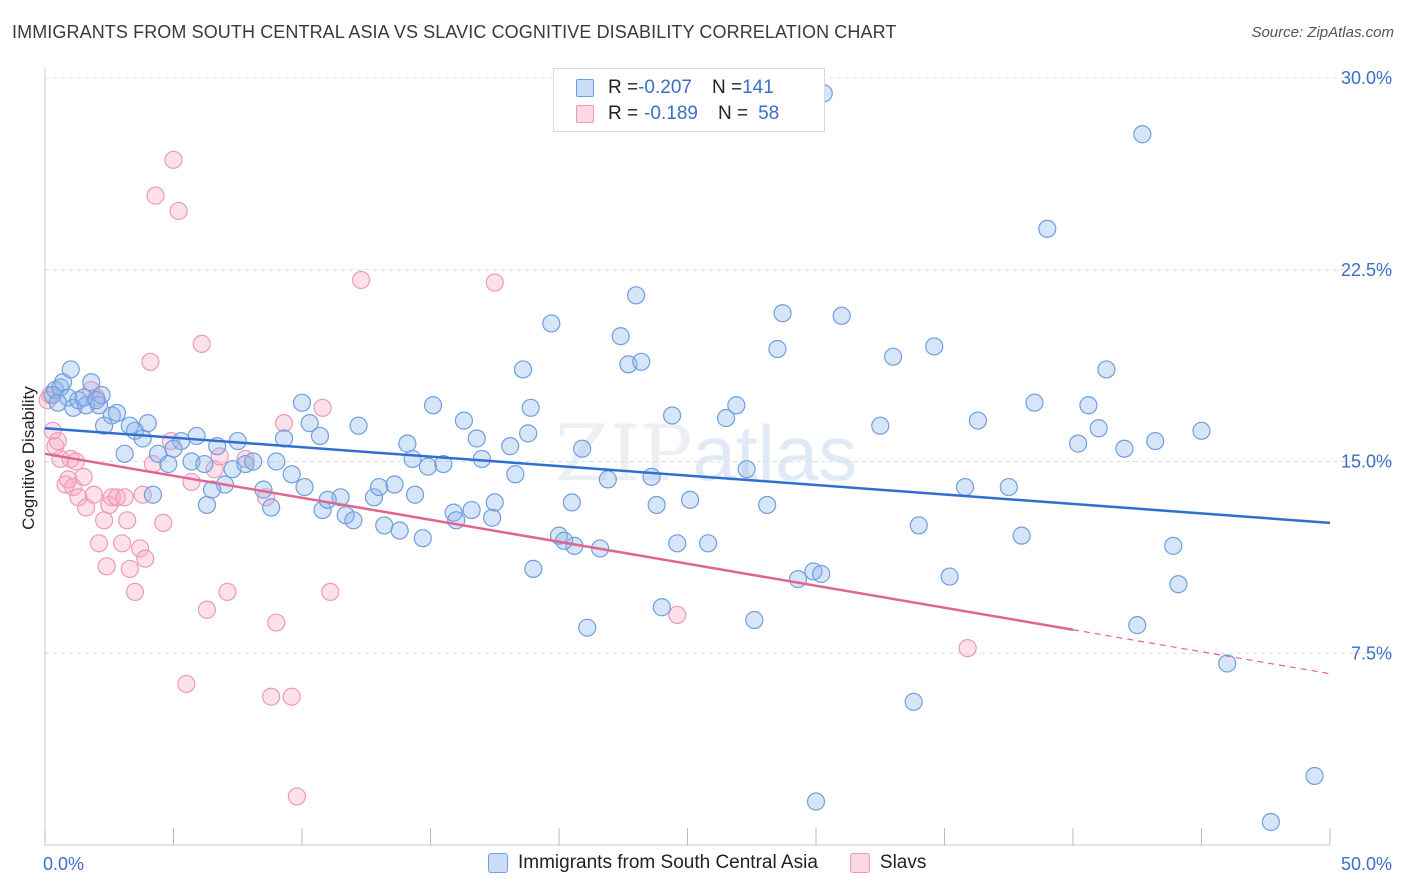  I want to click on legend-item-immigrants: Immigrants from South Central Asia, so click(653, 863).